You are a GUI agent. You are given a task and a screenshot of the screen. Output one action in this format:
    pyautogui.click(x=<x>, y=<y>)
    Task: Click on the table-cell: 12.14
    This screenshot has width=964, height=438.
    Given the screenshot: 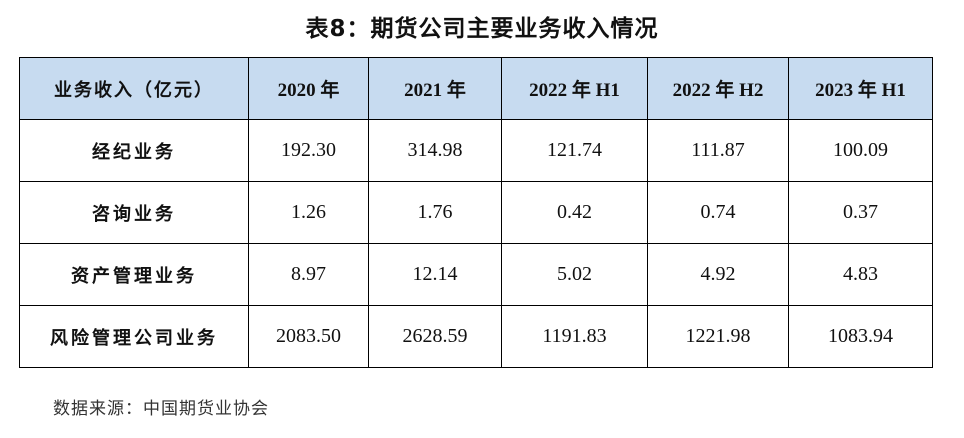 What is the action you would take?
    pyautogui.click(x=435, y=274)
    